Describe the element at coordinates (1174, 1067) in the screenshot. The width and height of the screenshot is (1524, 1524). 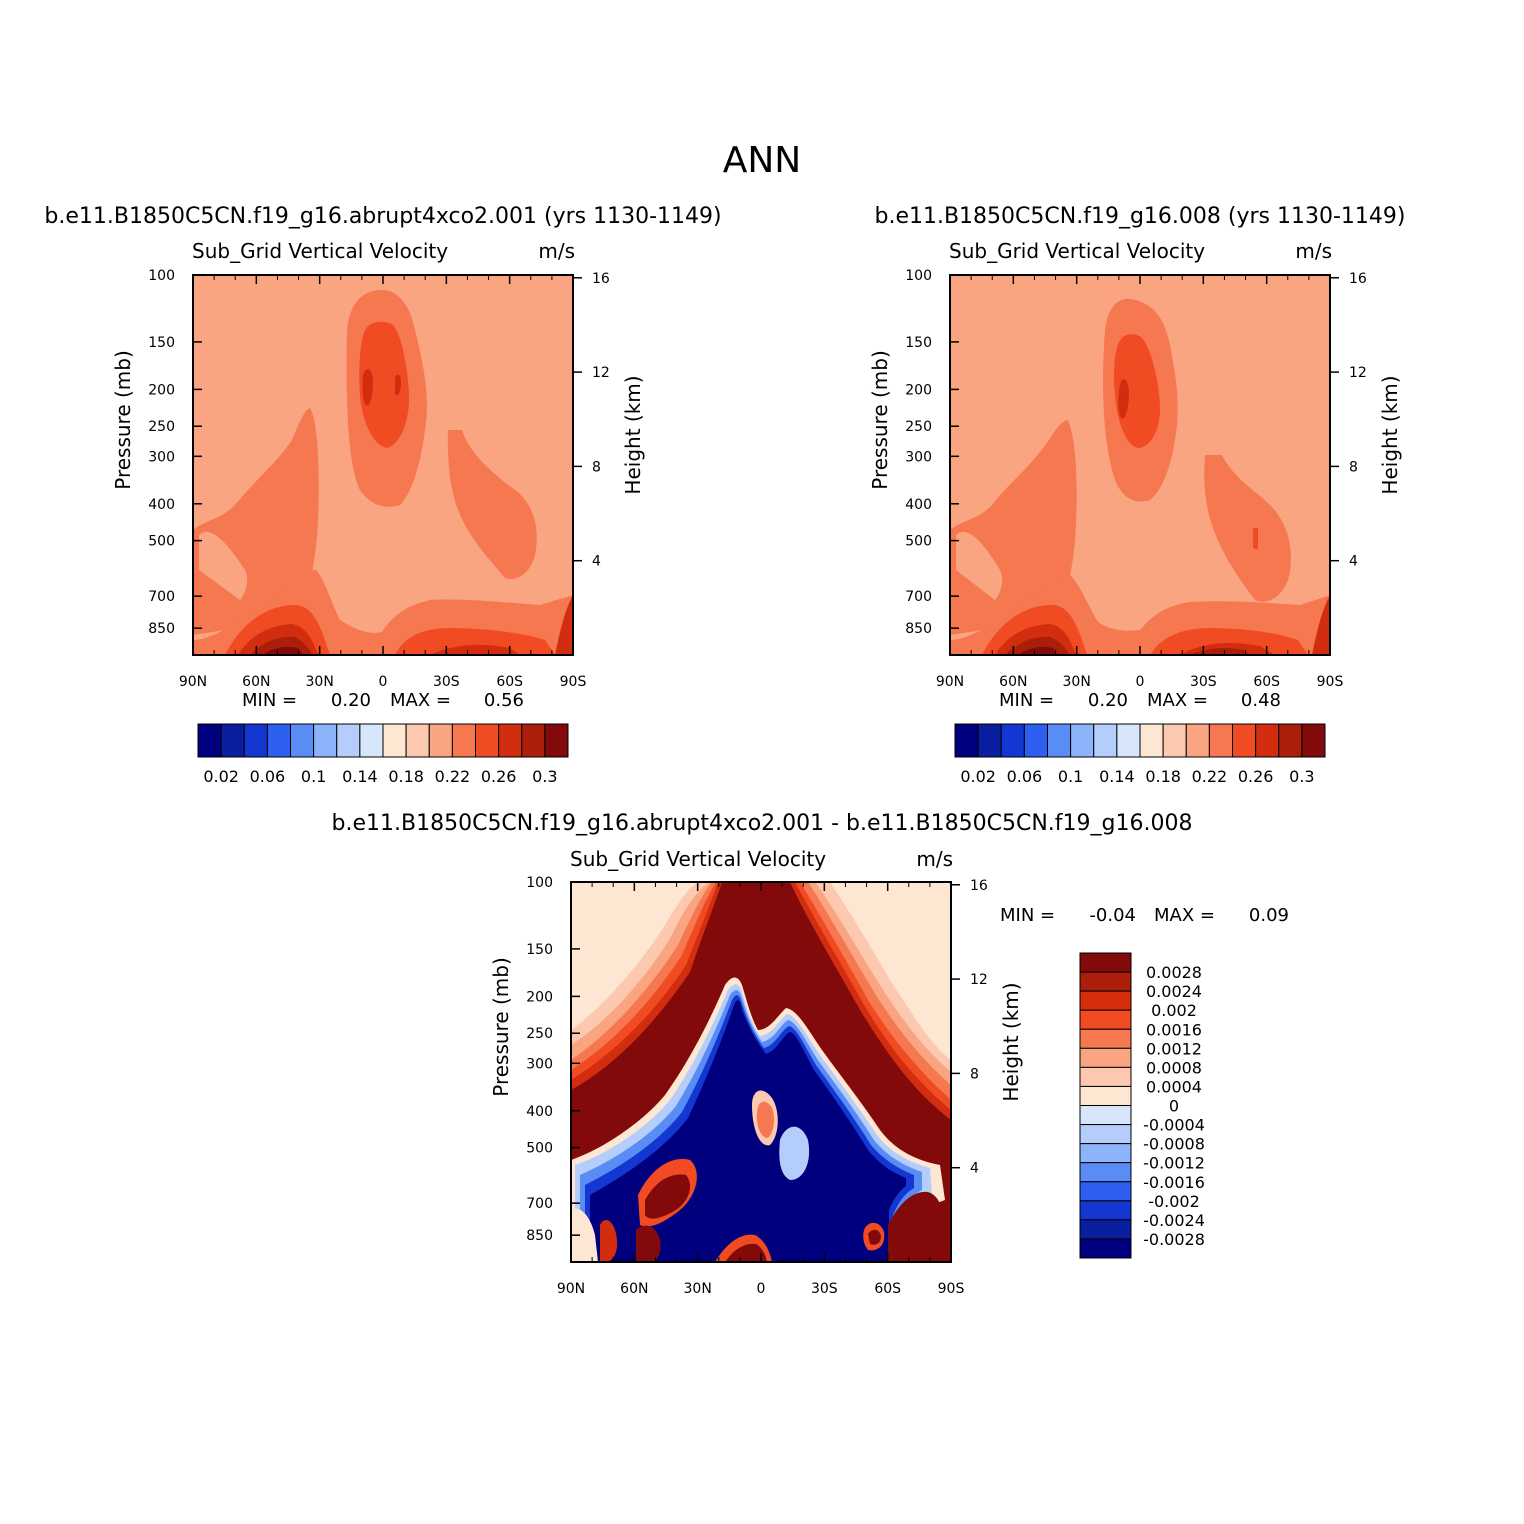
I see `colorbar-label: 0.0008` at that location.